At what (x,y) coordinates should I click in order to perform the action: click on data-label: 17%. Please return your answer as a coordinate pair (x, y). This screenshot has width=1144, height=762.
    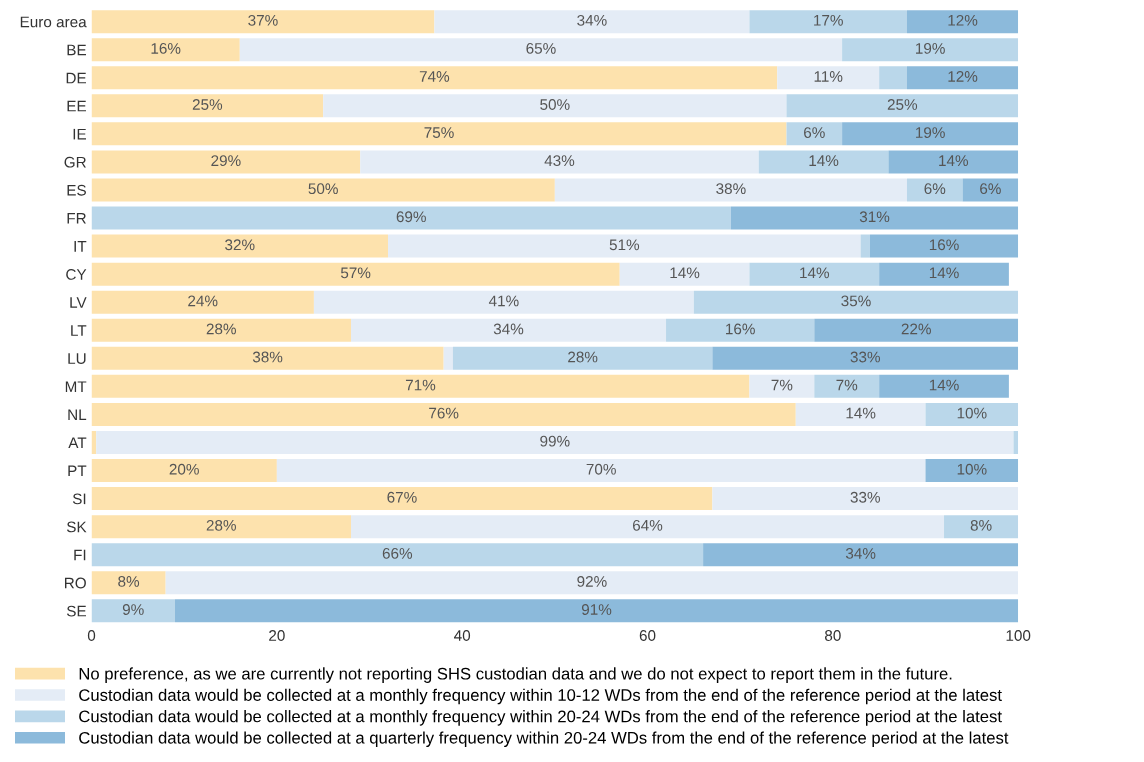
    Looking at the image, I should click on (828, 20).